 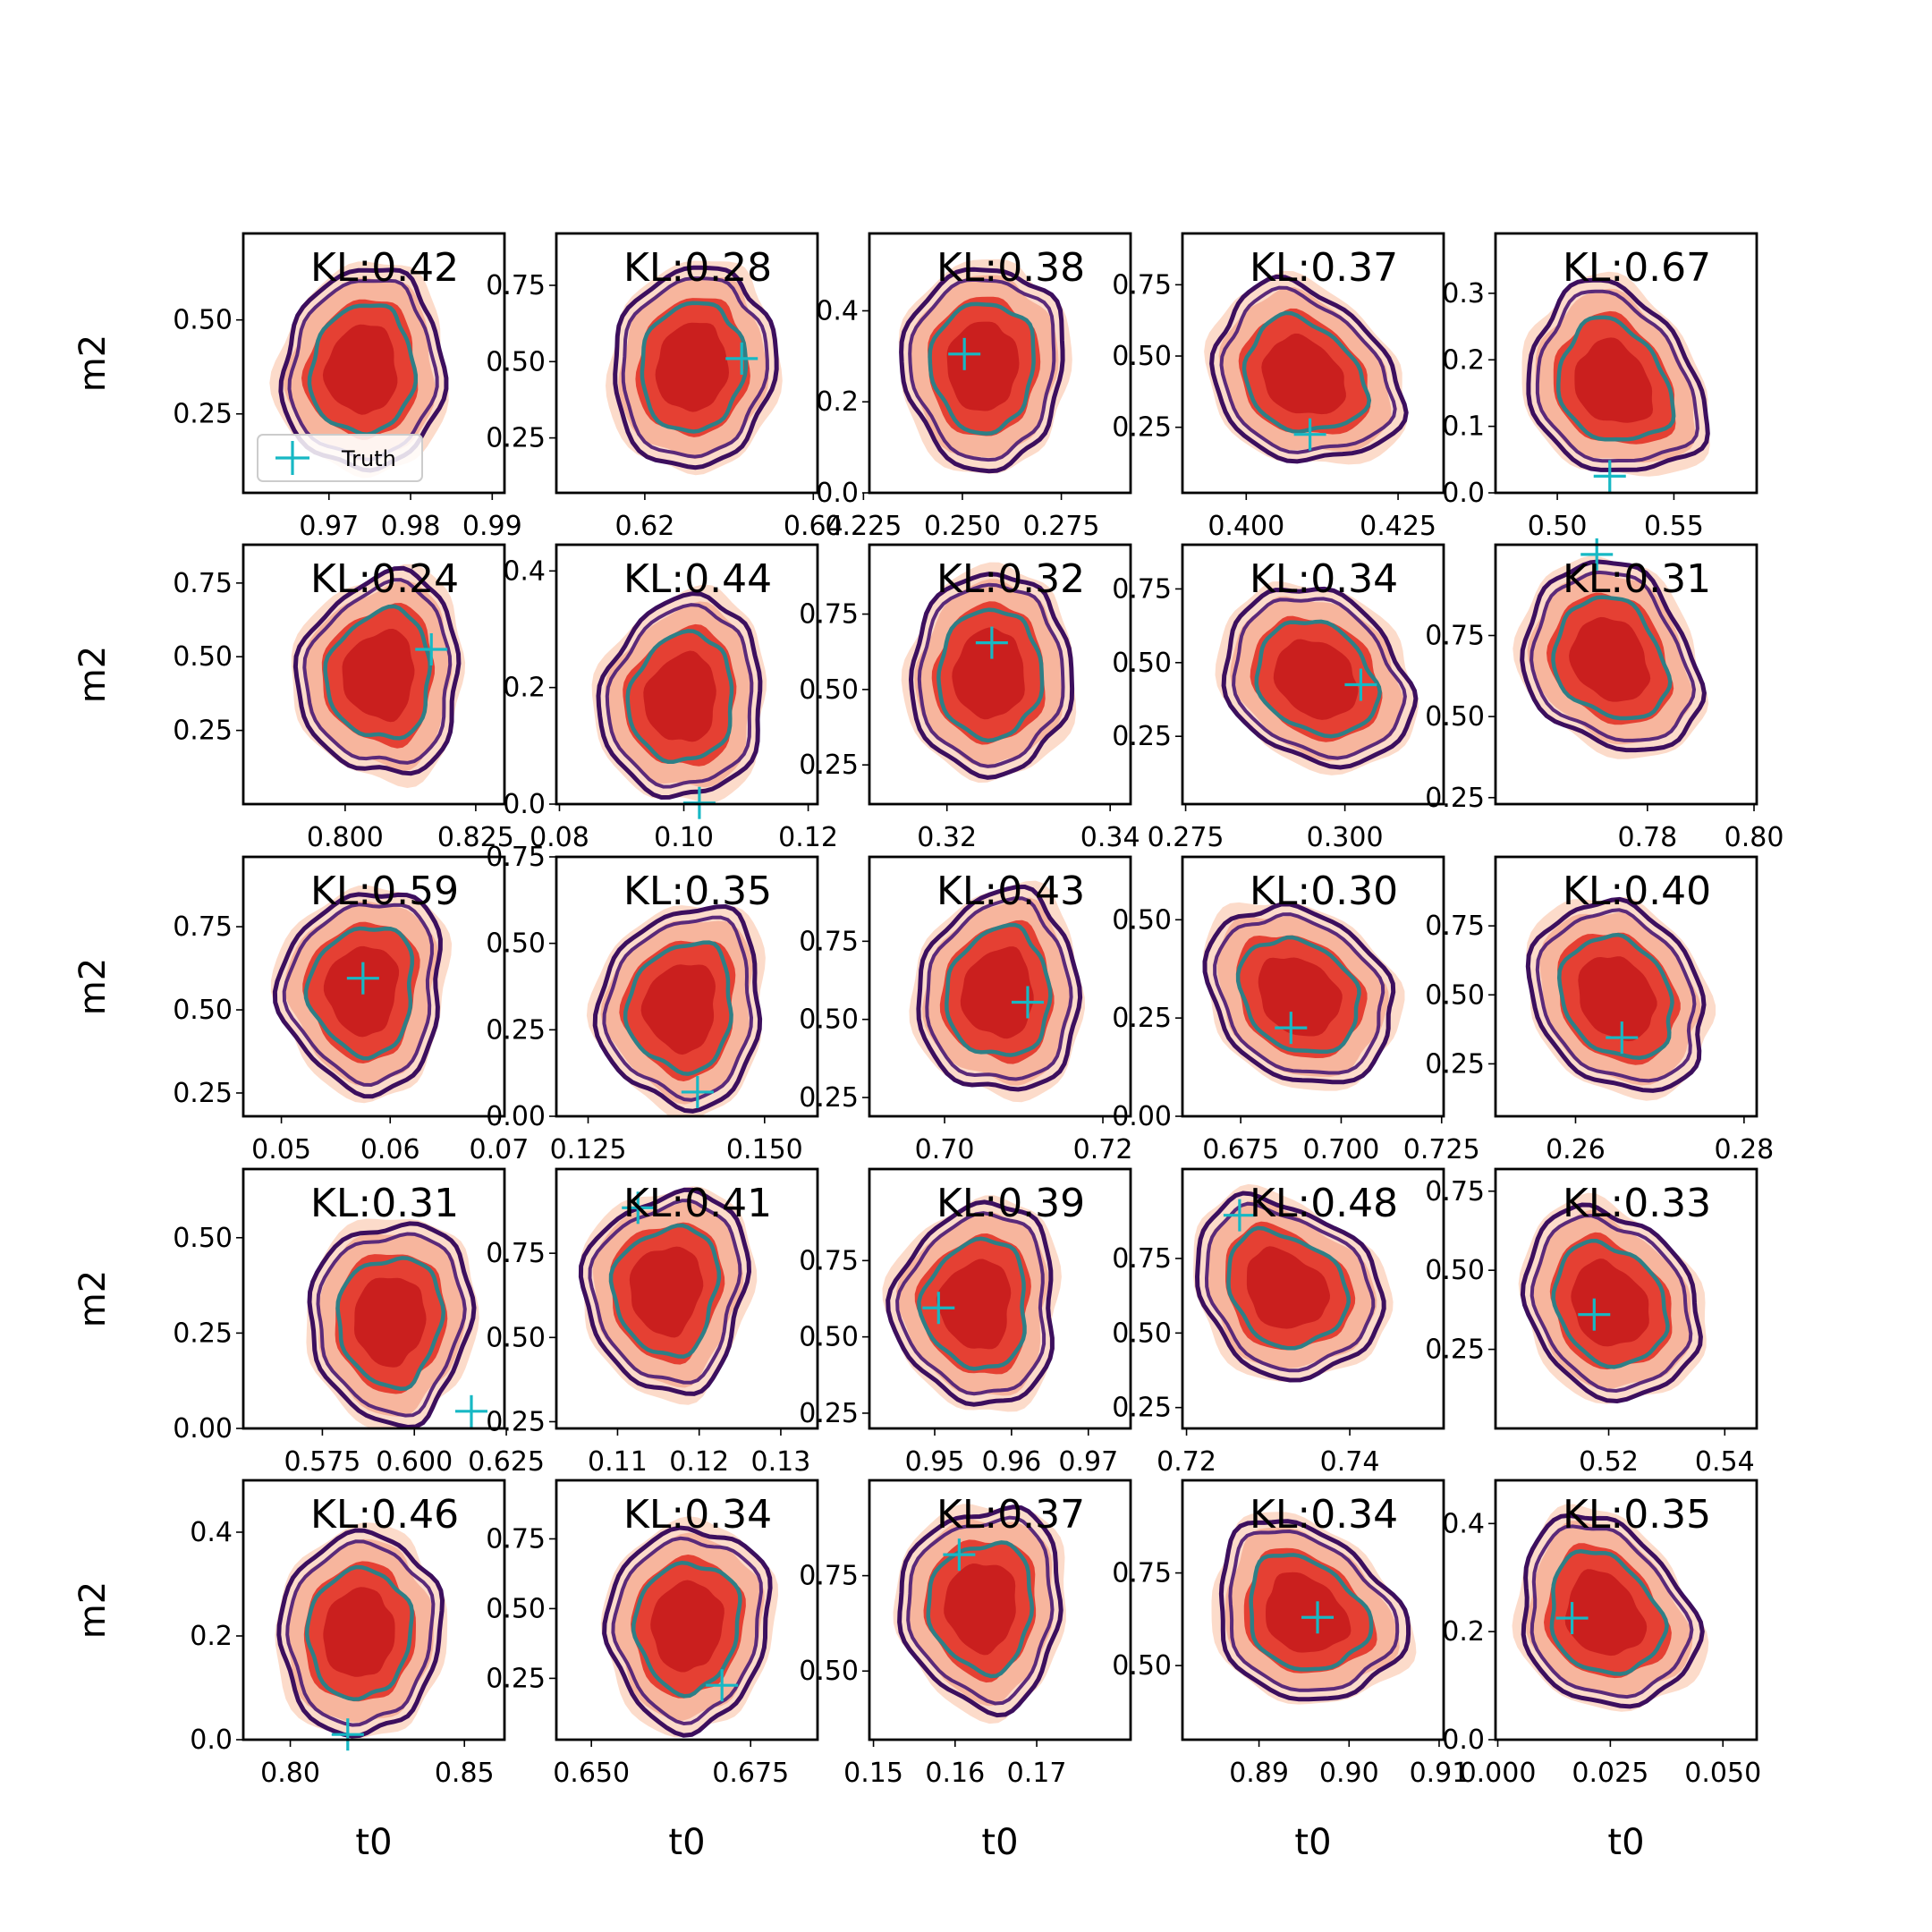 What do you see at coordinates (813, 526) in the screenshot?
I see `x-tick-label: 0.64` at bounding box center [813, 526].